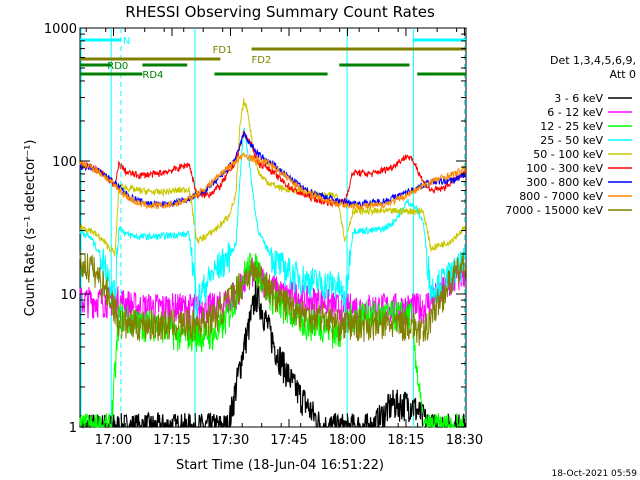  I want to click on status-bar-label-fd2: FD2, so click(262, 60).